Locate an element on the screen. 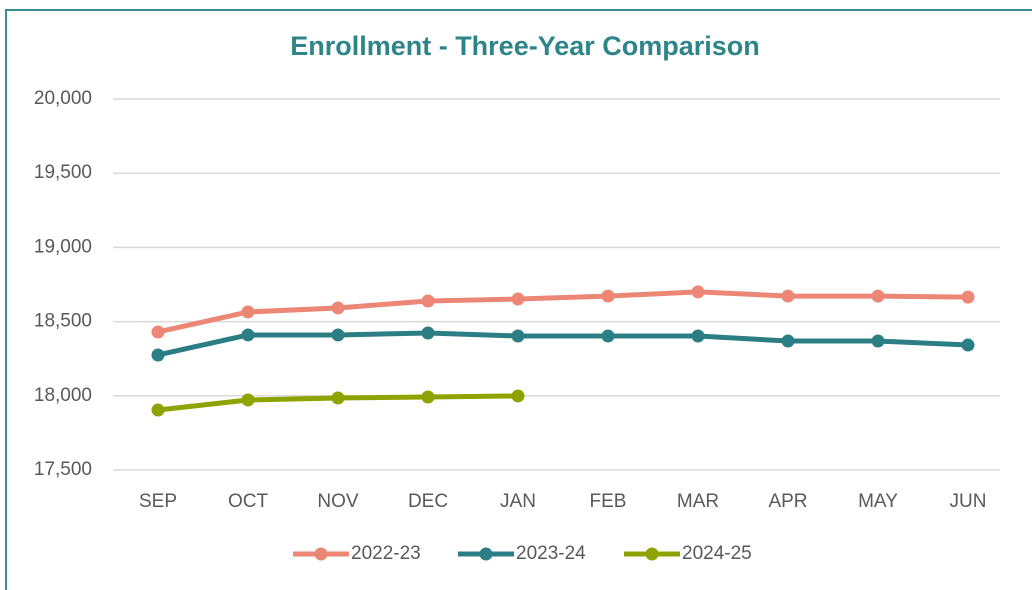 This screenshot has height=590, width=1032. x-tick-label: MAR is located at coordinates (698, 501).